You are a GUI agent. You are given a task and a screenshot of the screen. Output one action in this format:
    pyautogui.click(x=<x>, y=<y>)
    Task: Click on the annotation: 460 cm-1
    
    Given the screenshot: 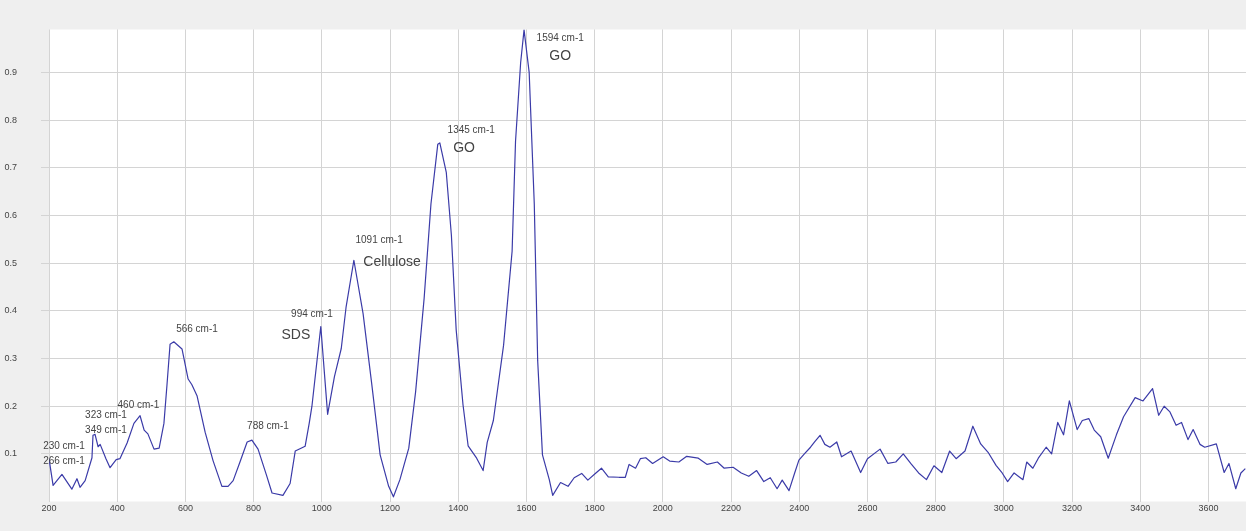 What is the action you would take?
    pyautogui.click(x=138, y=404)
    